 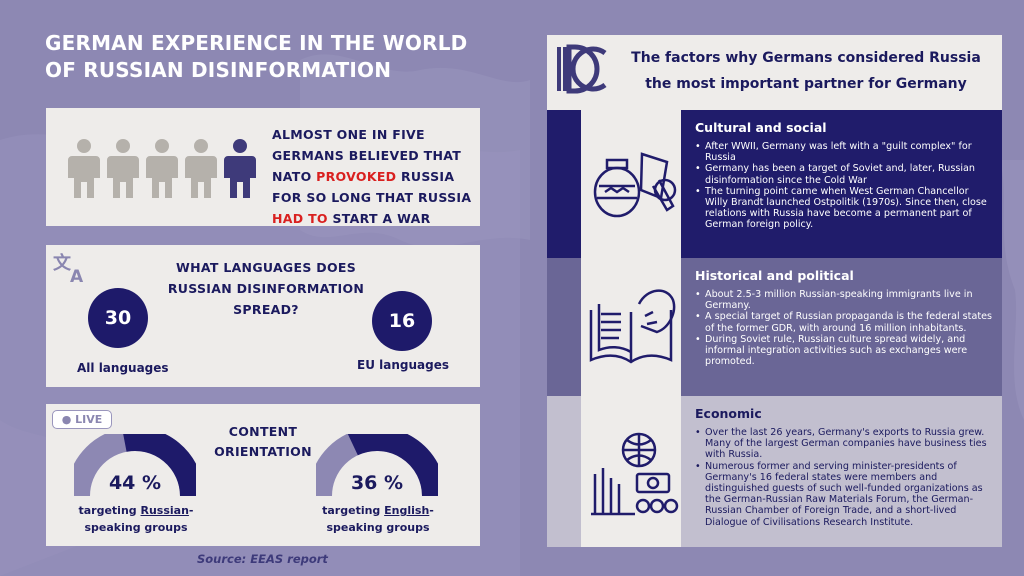 I want to click on eu-languages-label: EU languages, so click(x=403, y=365).